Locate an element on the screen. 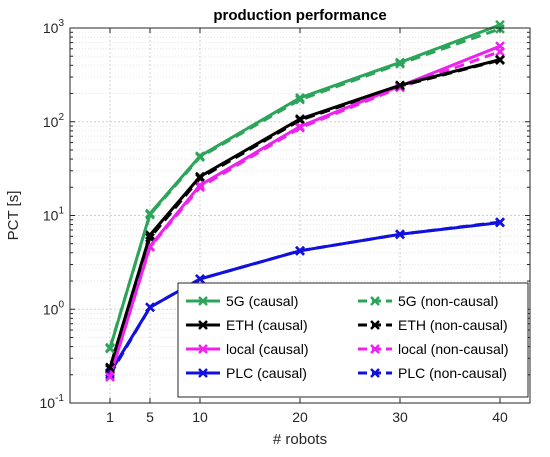 This screenshot has height=457, width=550. x-tick-label: 10 is located at coordinates (200, 417).